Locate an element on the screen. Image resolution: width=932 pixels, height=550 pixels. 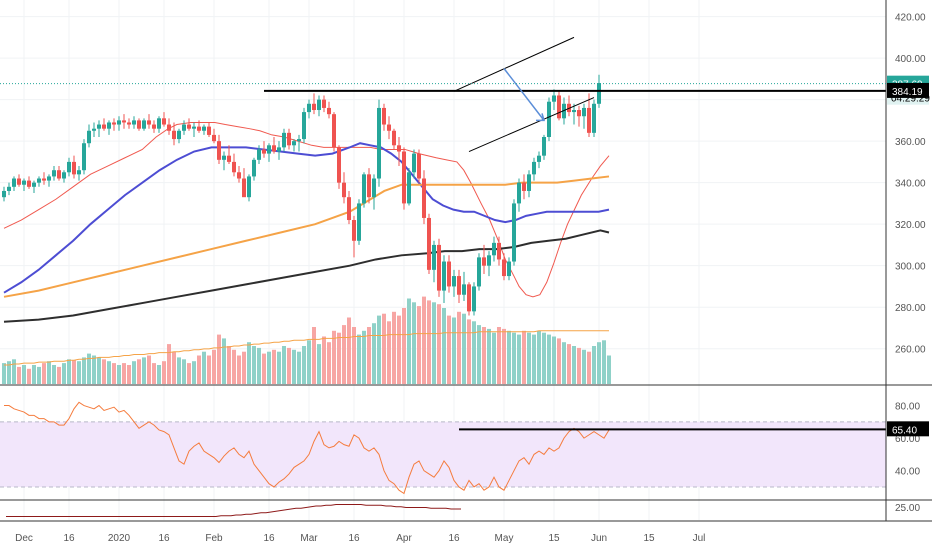
channel-upper-line is located at coordinates (514, 64).